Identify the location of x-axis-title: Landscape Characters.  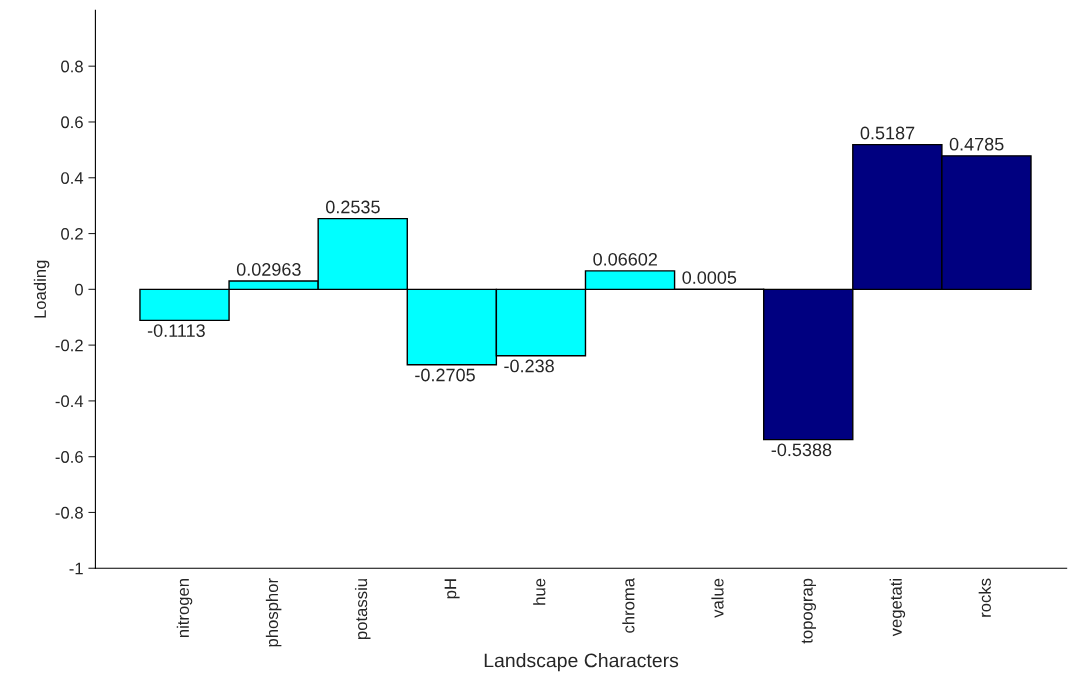
(581, 662).